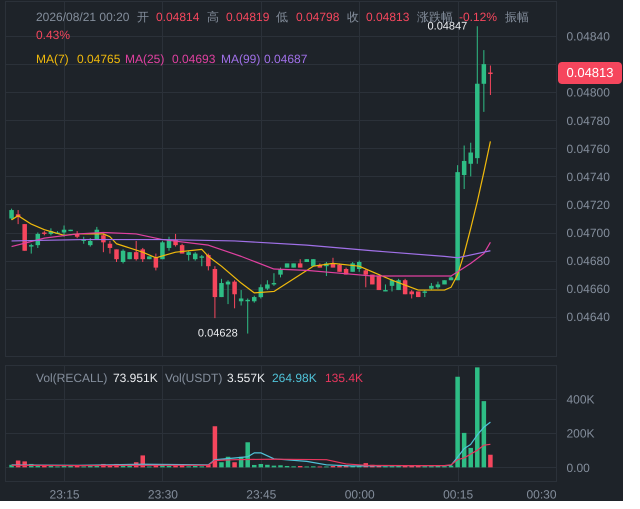 Image resolution: width=640 pixels, height=509 pixels. Describe the element at coordinates (458, 495) in the screenshot. I see `x-tick-label: 00:15` at that location.